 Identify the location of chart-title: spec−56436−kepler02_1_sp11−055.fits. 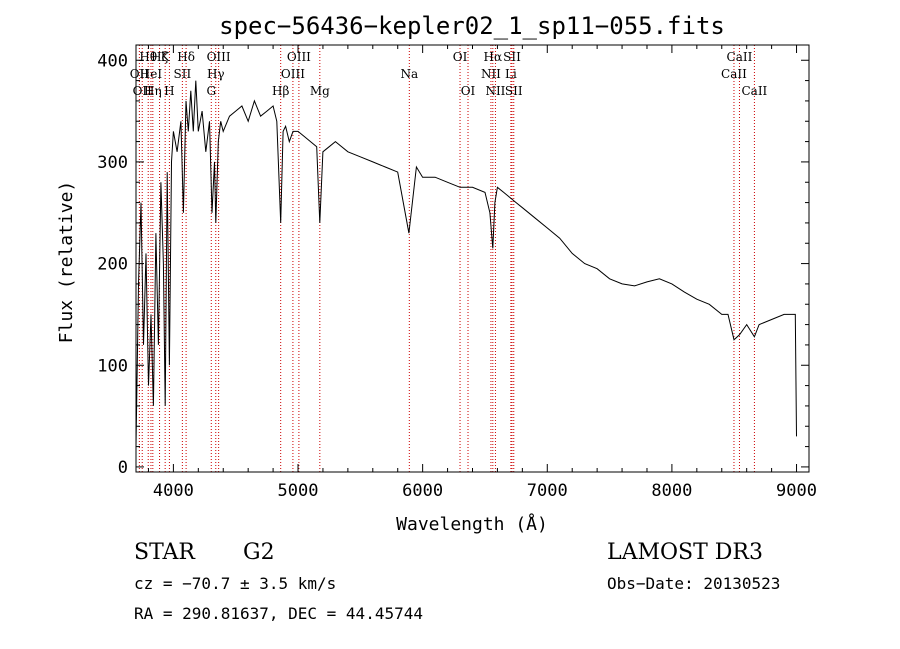
(472, 26).